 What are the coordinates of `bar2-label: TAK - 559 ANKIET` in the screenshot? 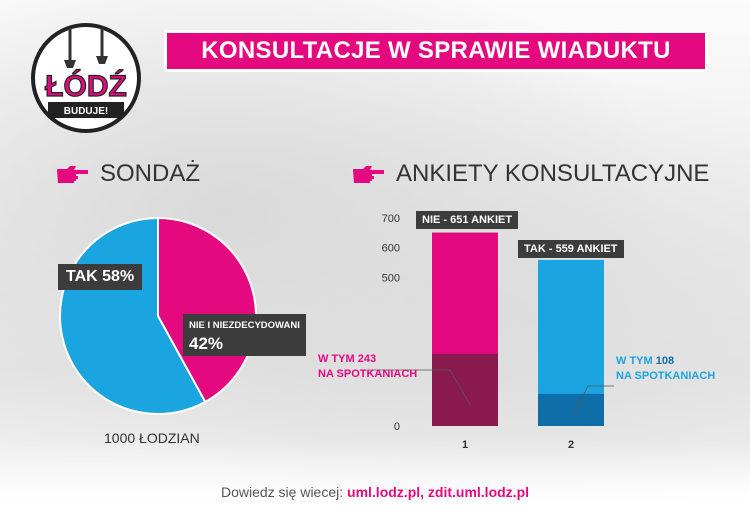 It's located at (571, 249).